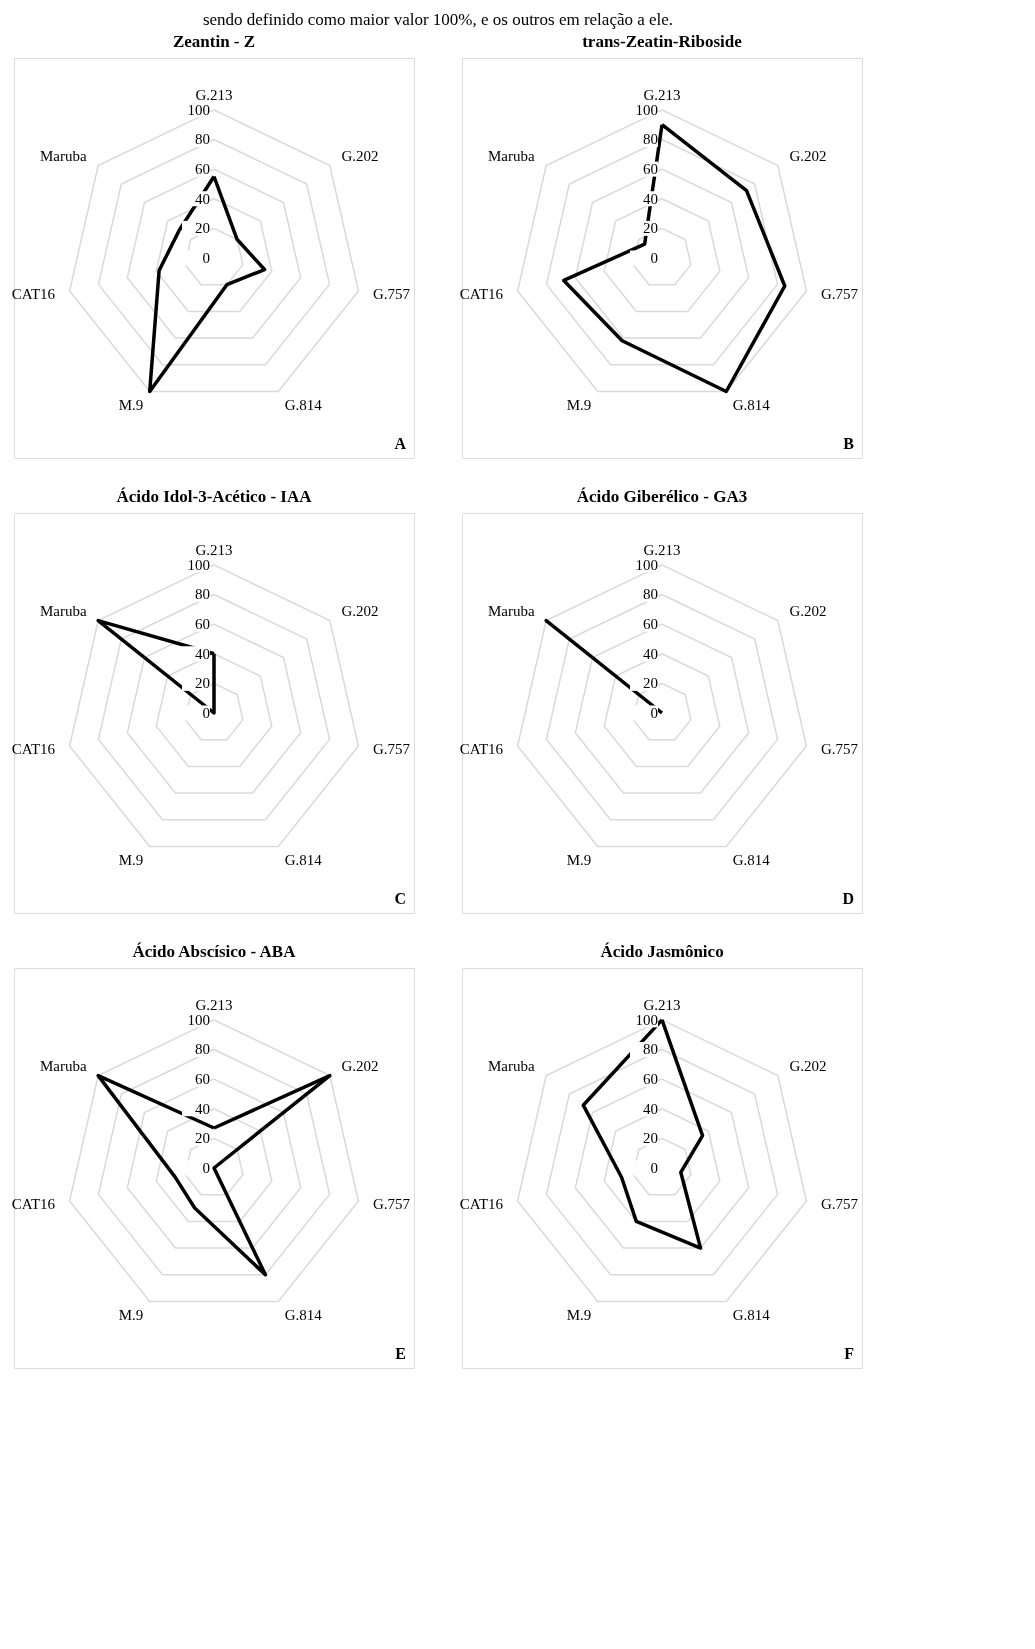 The image size is (1035, 1649). What do you see at coordinates (214, 952) in the screenshot?
I see `chart-title: Ácido Abscísico - ABA` at bounding box center [214, 952].